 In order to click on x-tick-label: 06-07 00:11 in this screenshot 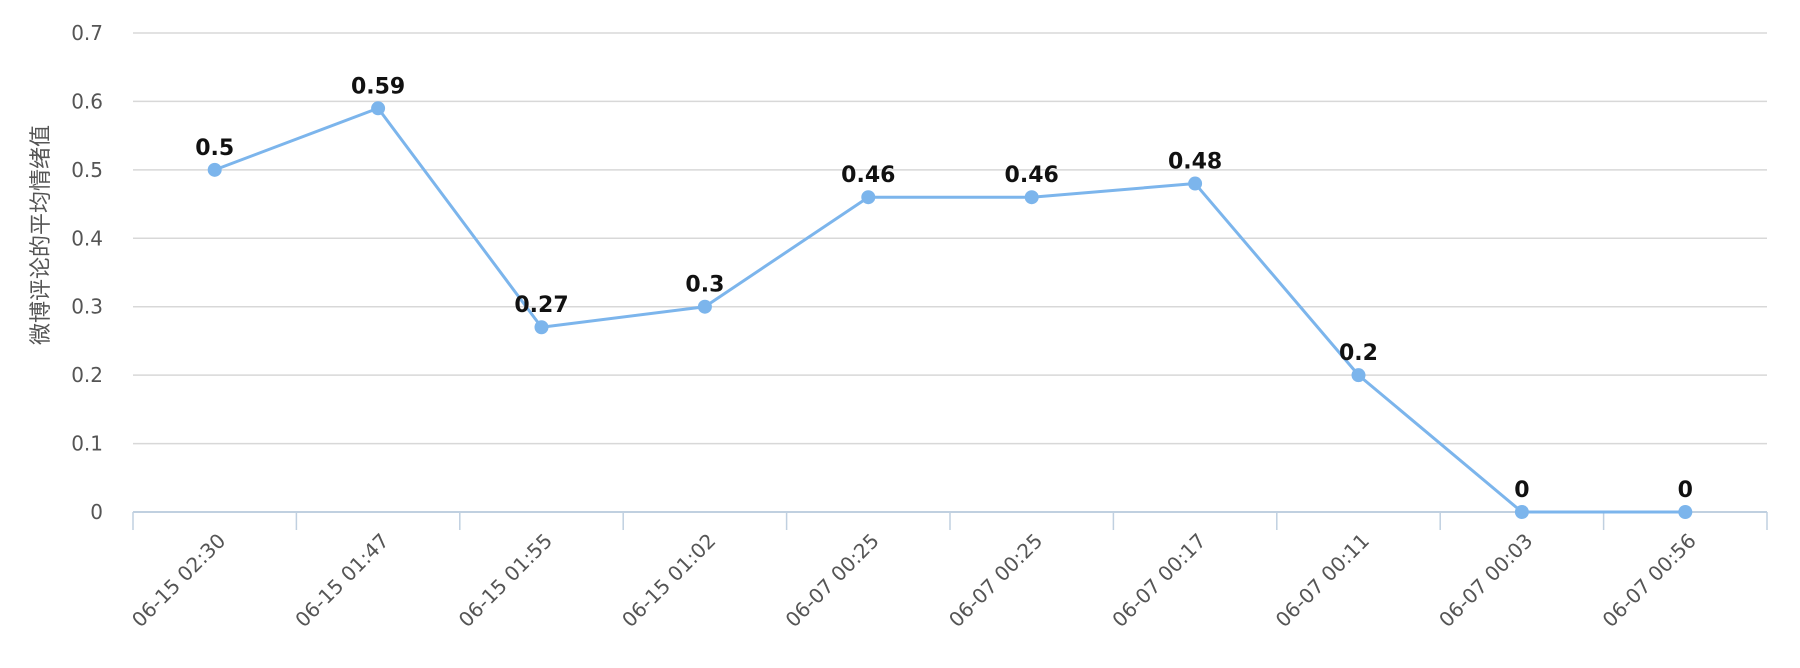, I will do `click(1322, 580)`.